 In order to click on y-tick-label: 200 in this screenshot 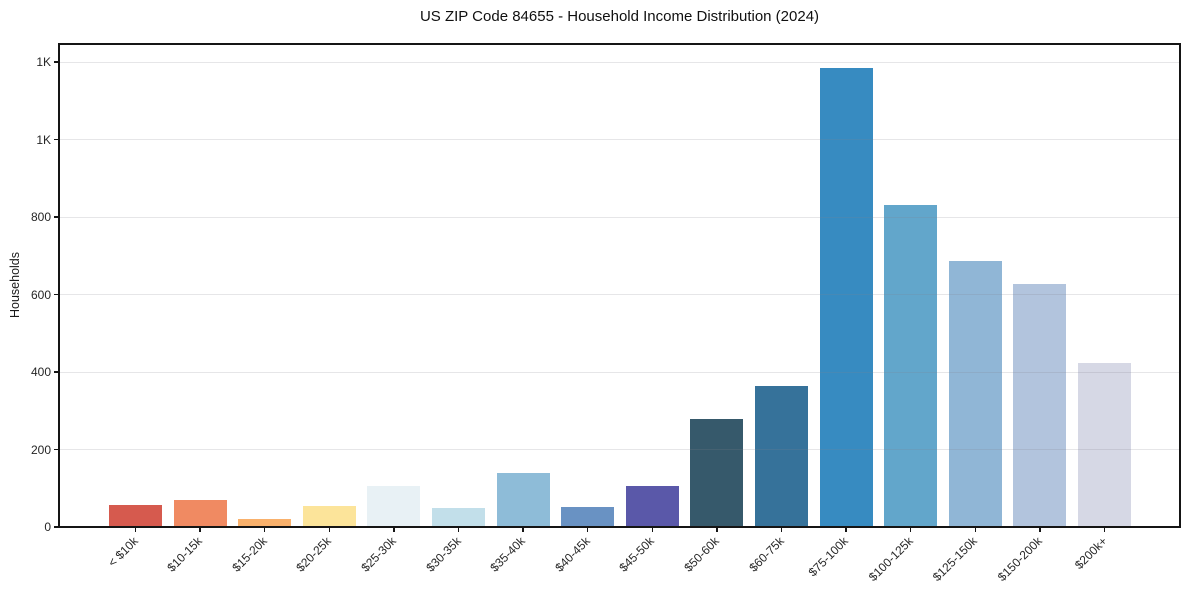, I will do `click(40, 449)`.